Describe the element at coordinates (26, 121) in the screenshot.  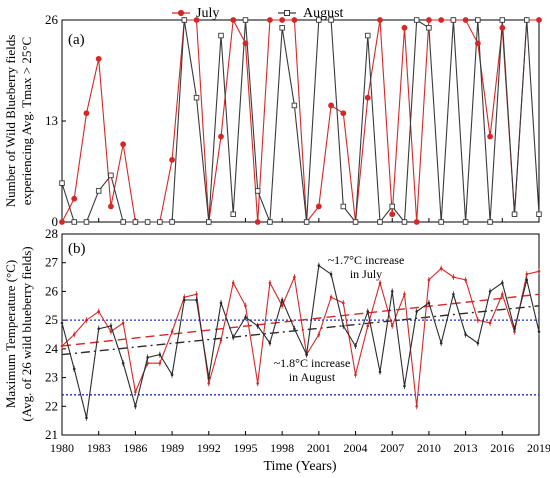
I see `panel-a-ylabel-line2: experiencing Avg. Tmax > 25°C` at that location.